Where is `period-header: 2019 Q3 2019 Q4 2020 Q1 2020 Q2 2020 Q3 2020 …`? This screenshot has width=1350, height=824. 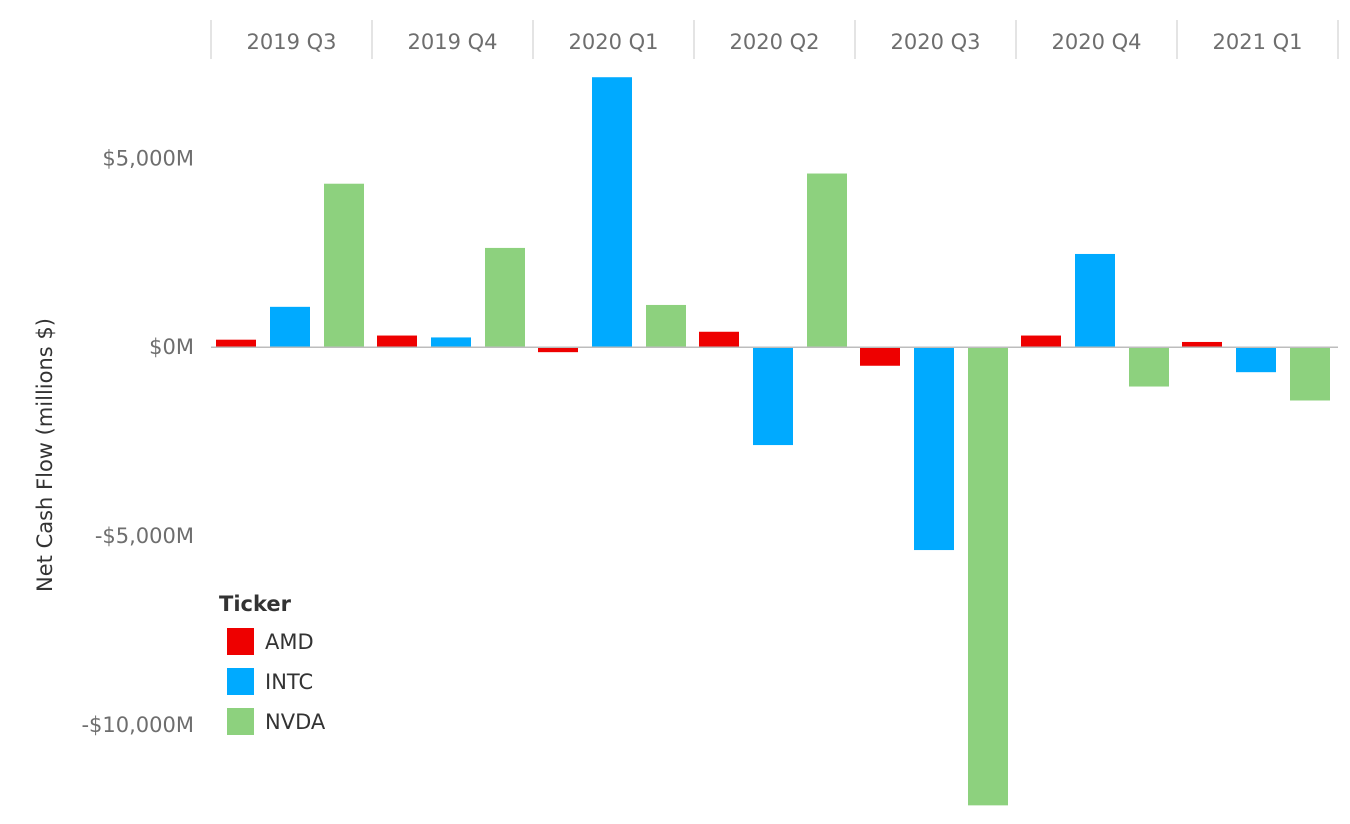
period-header: 2019 Q3 2019 Q4 2020 Q1 2020 Q2 2020 Q3 2020 … is located at coordinates (774, 39).